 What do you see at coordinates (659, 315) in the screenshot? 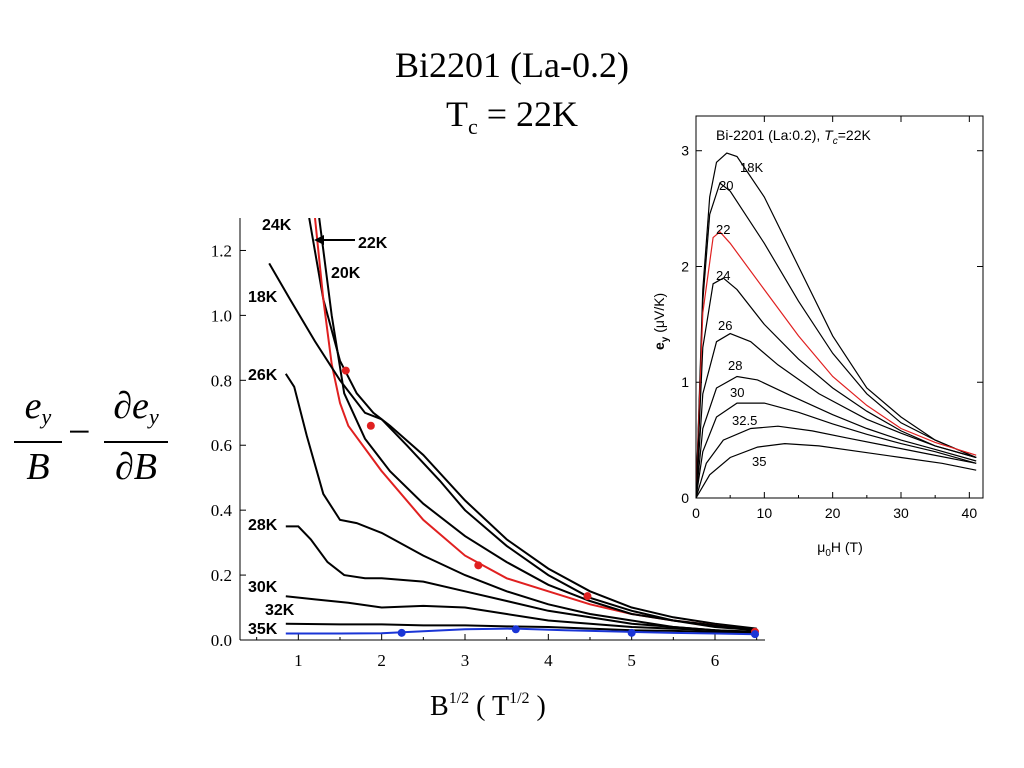
I see `inset-ylabel-post: (μV/K)` at bounding box center [659, 315].